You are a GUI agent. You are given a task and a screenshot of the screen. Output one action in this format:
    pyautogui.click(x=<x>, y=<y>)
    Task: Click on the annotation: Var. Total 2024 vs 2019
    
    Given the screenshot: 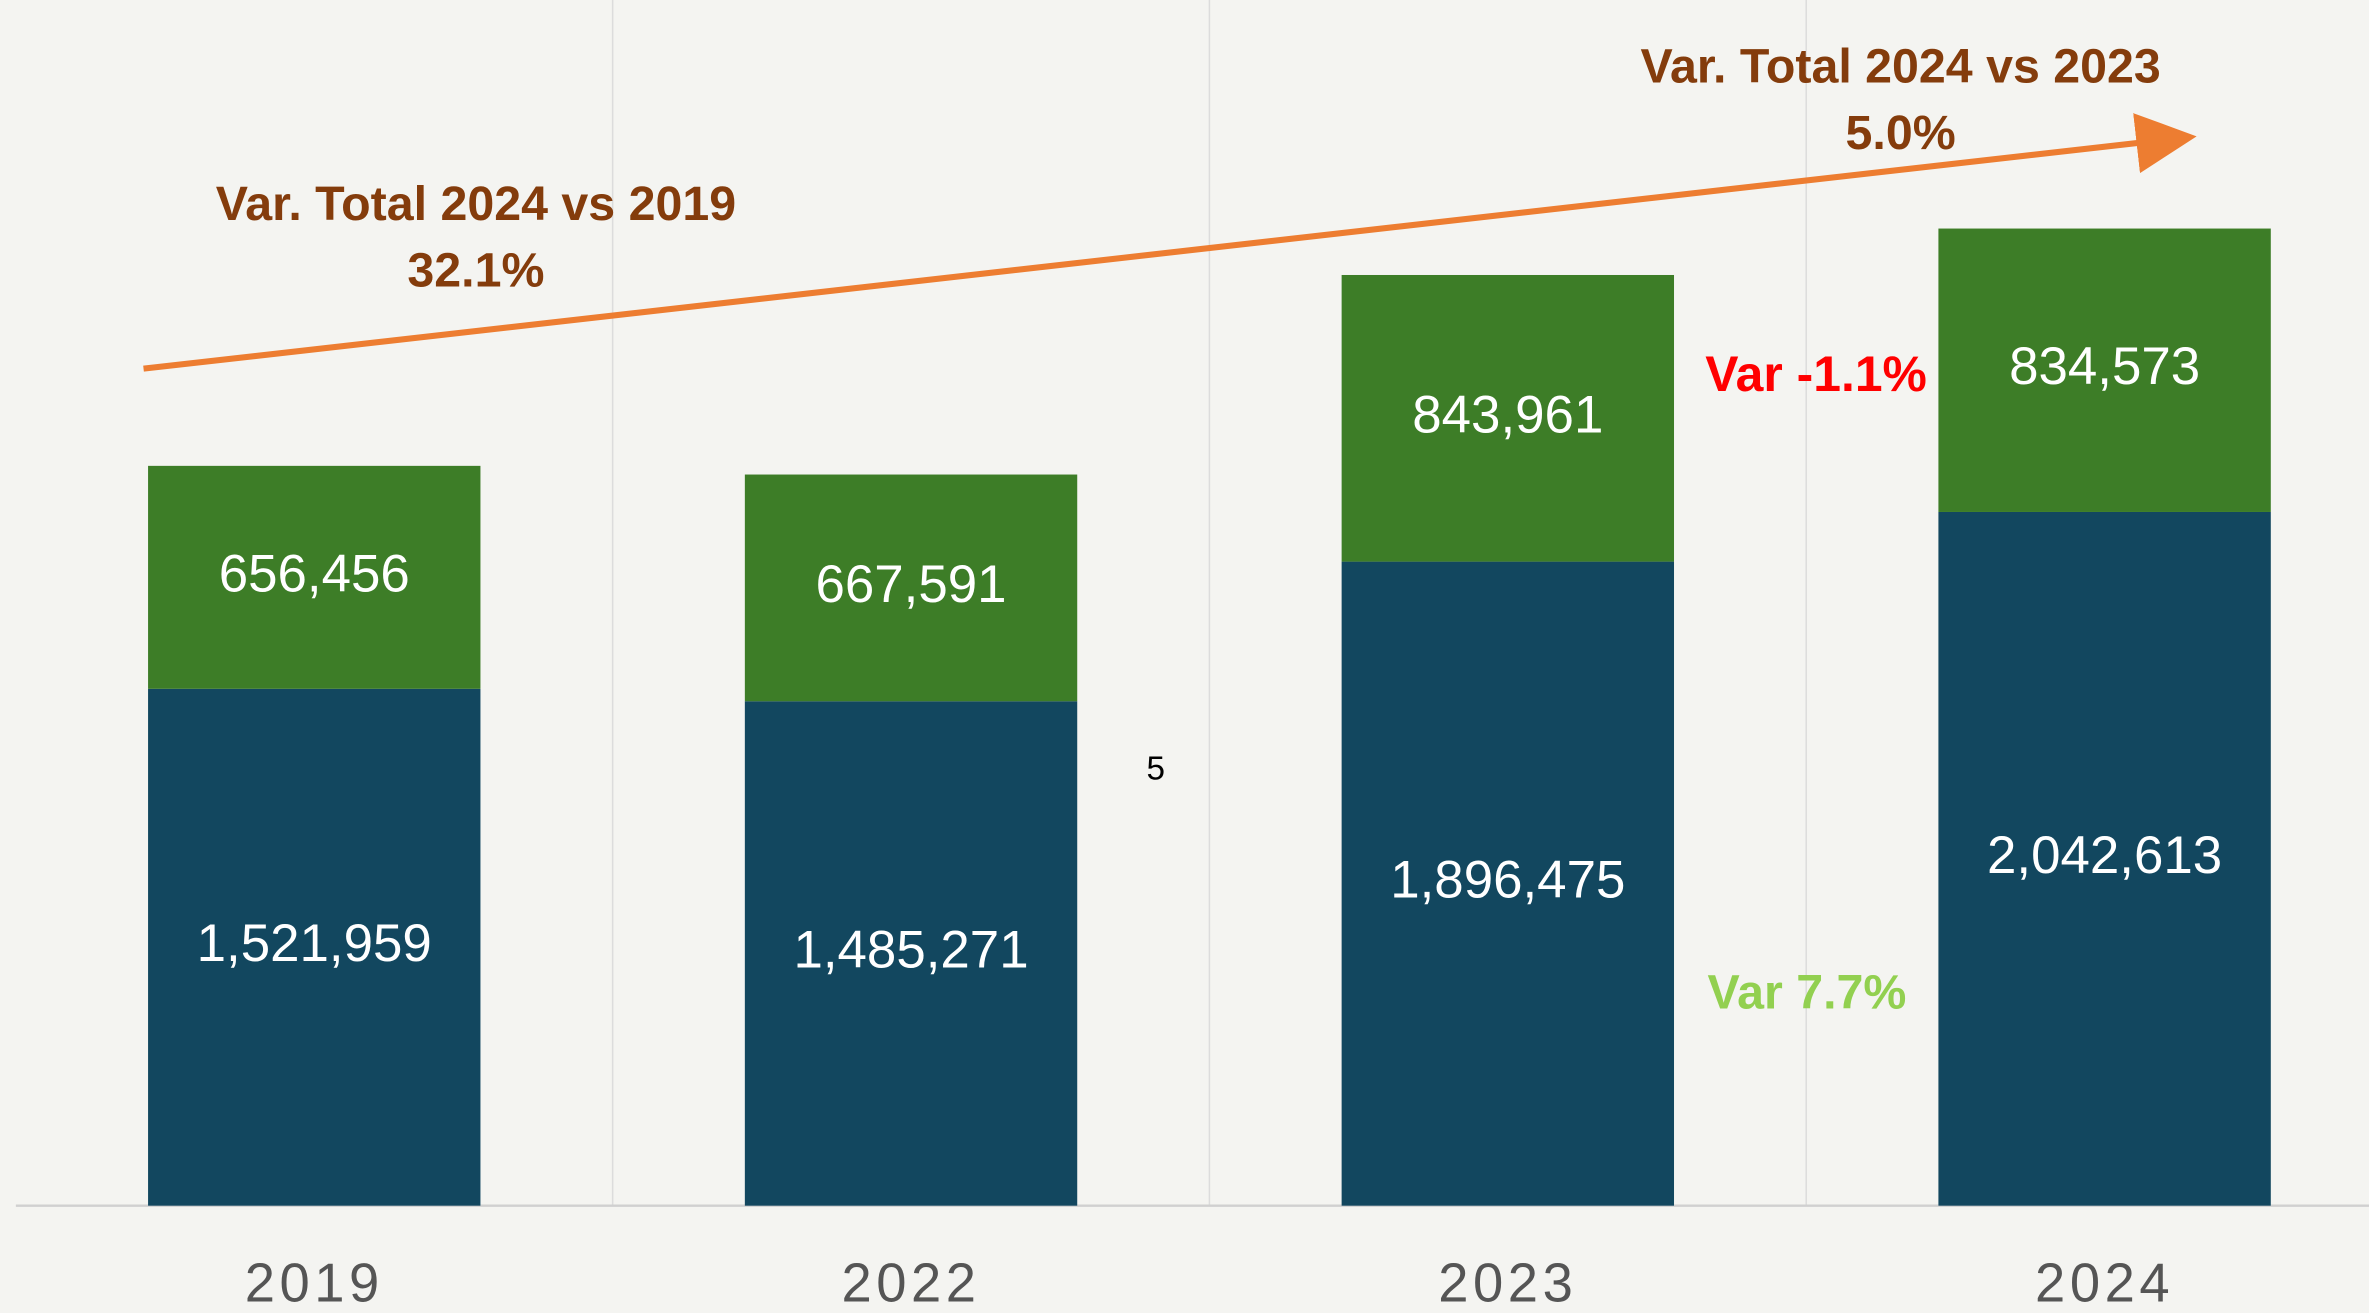 What is the action you would take?
    pyautogui.click(x=476, y=204)
    